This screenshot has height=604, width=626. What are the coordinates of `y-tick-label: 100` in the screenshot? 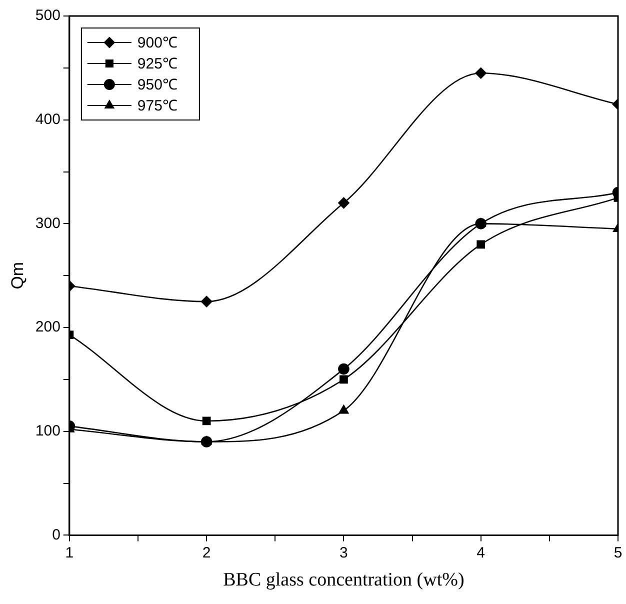 It's located at (47, 431).